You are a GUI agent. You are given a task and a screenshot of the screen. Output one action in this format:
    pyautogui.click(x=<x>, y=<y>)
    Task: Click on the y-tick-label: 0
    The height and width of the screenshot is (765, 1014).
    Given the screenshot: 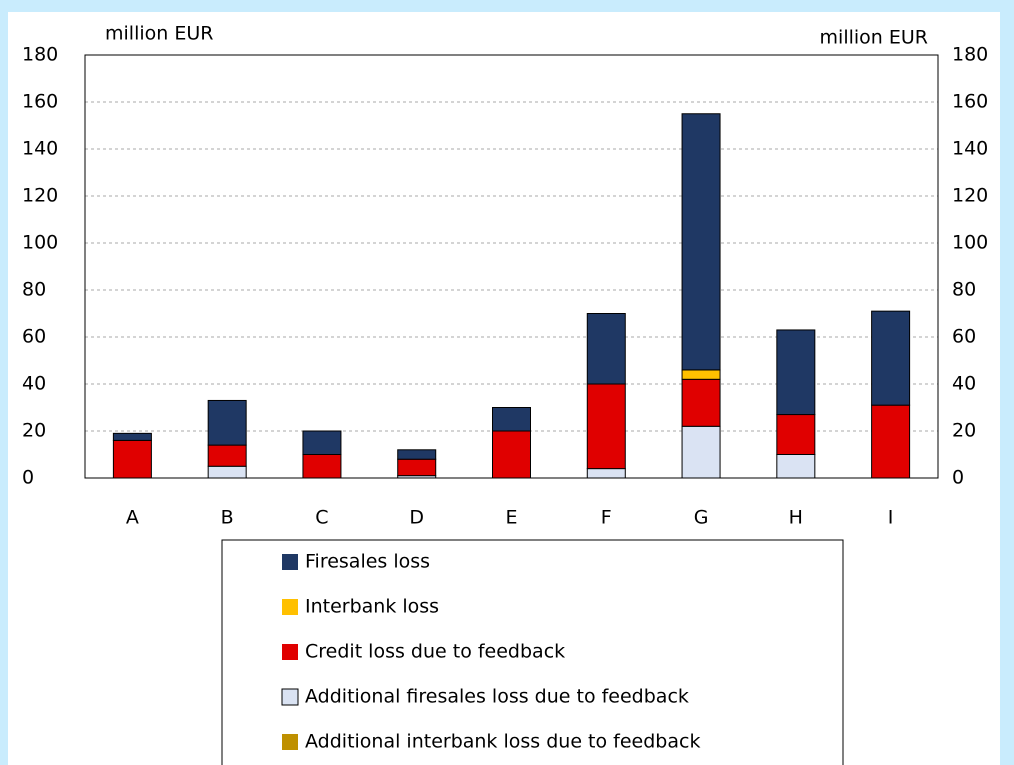 What is the action you would take?
    pyautogui.click(x=28, y=478)
    